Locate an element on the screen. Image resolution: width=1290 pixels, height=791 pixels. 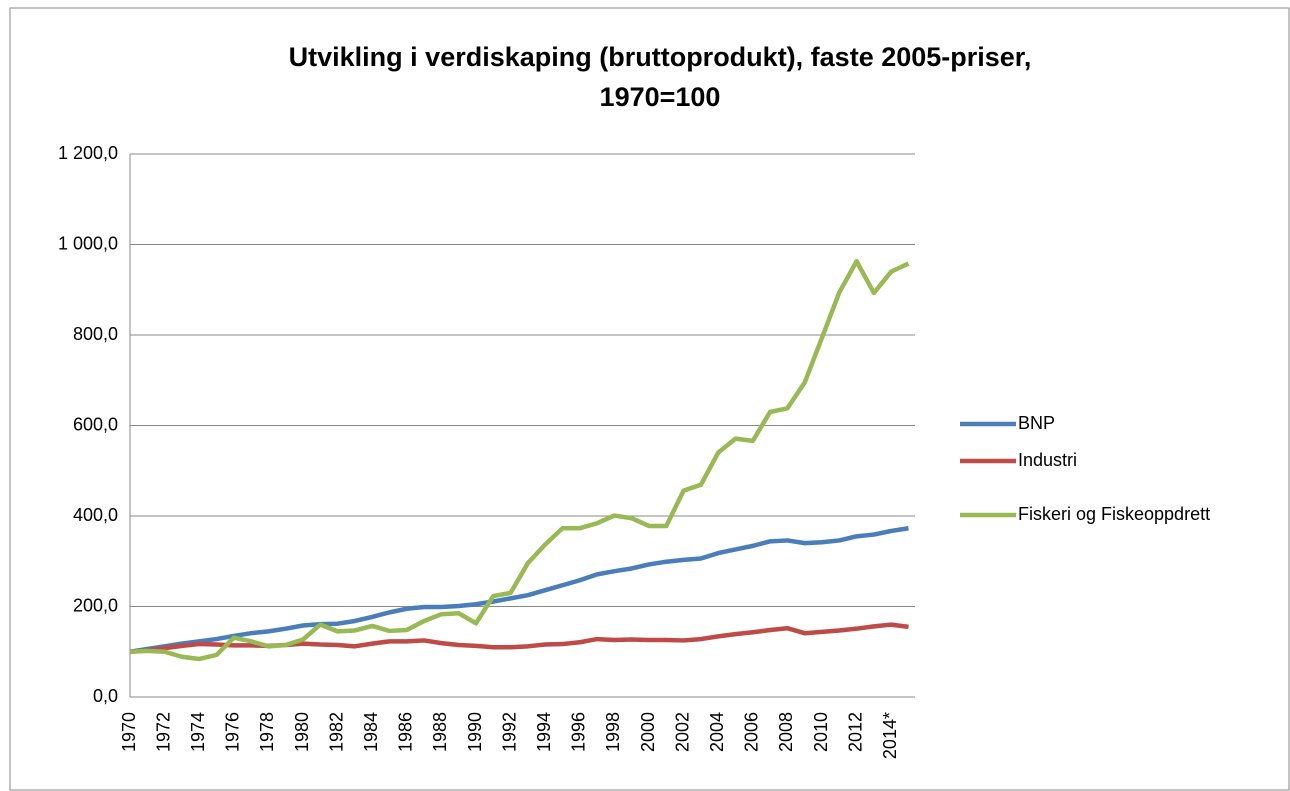
y-tick-label: 800,0 is located at coordinates (95, 334).